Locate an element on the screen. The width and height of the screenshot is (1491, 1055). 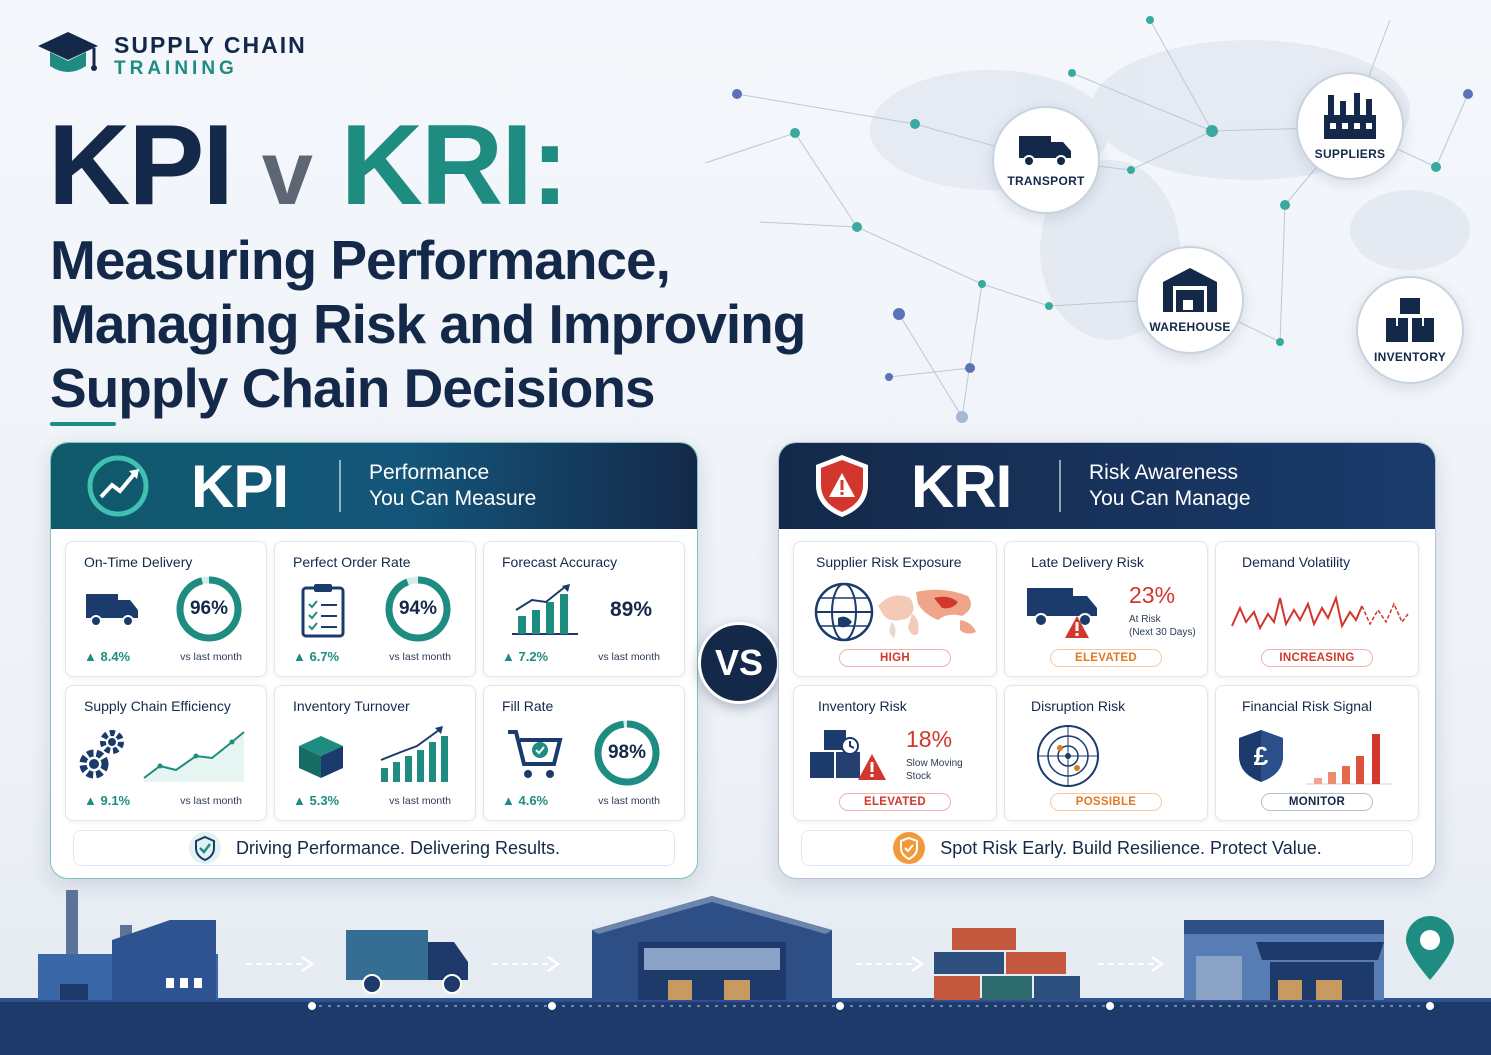
card-delta: ▲ 4.6% is located at coordinates (525, 800).